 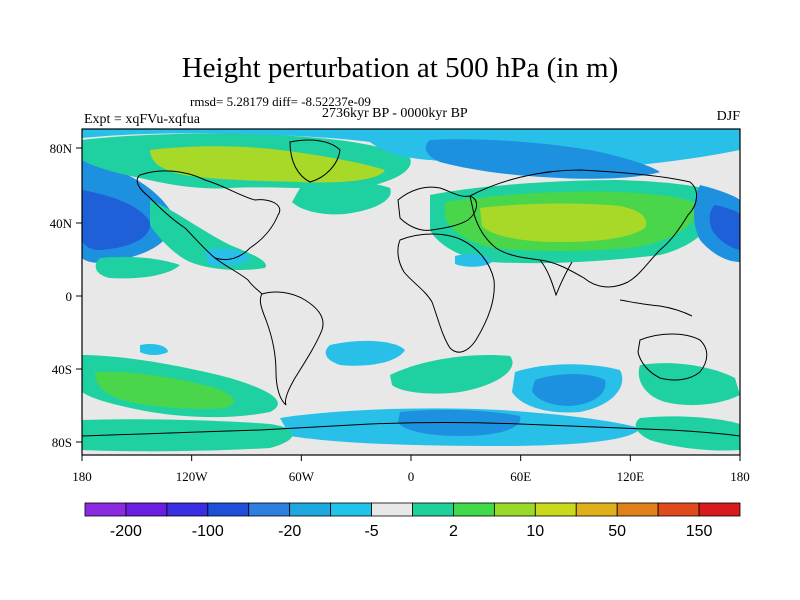 What do you see at coordinates (69, 296) in the screenshot?
I see `y-tick-label: 0` at bounding box center [69, 296].